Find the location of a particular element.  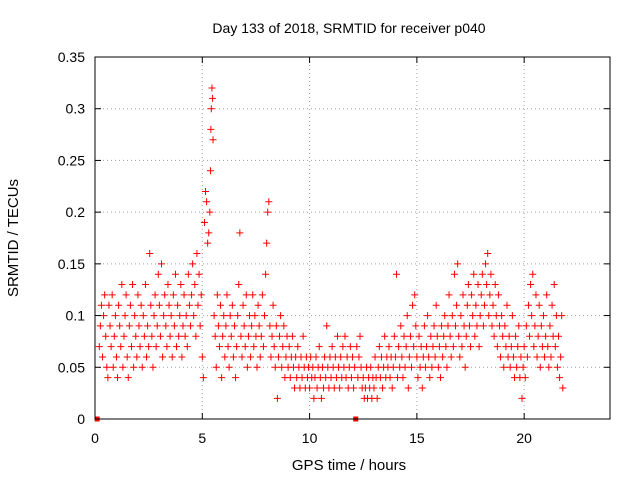

x-tick-label: 5 is located at coordinates (202, 438).